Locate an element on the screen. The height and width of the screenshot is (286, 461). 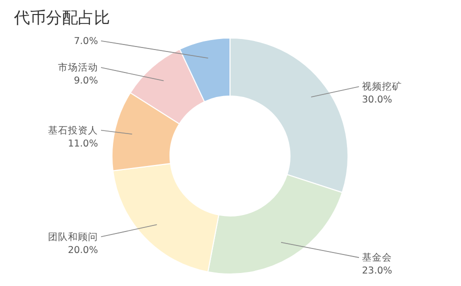
slice-label: 视频挖矿 is located at coordinates (382, 86).